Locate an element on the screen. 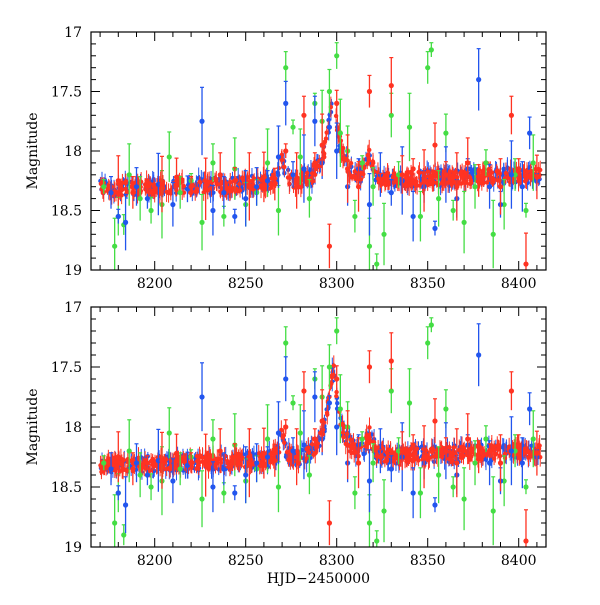 The image size is (600, 605). y-tick-label: 18.5 is located at coordinates (66, 212).